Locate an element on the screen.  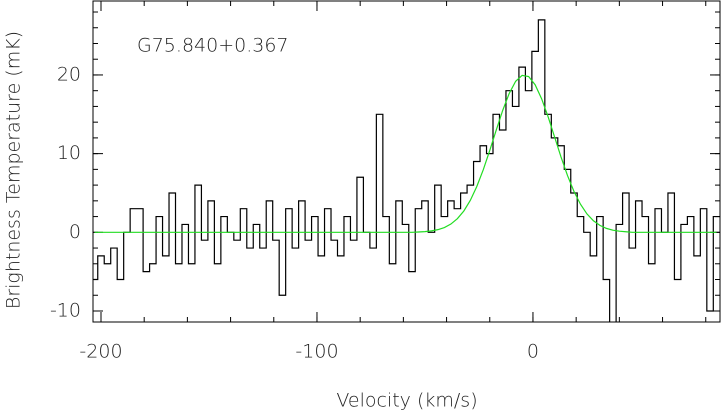
annotation: G75.840+0.367 is located at coordinates (213, 46).